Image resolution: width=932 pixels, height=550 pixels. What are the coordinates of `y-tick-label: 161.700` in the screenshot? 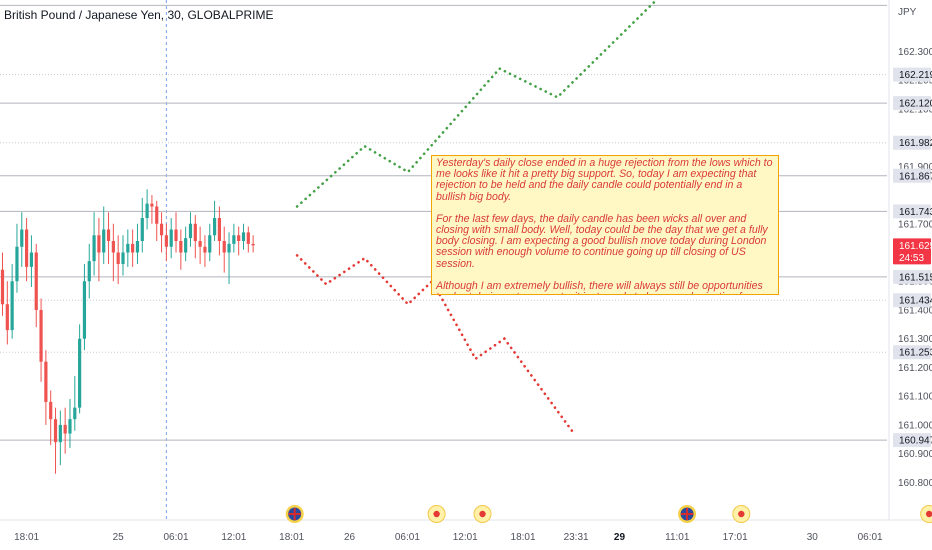 It's located at (915, 224).